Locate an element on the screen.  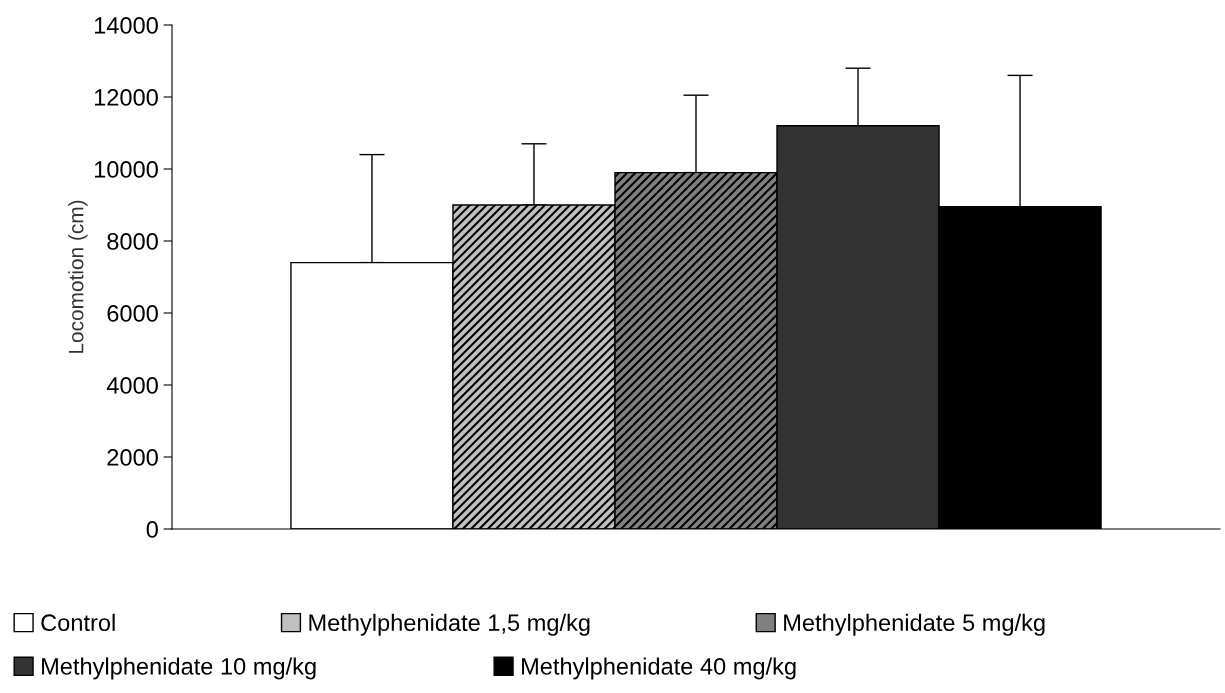
y-tick-label: 4000 is located at coordinates (132, 385).